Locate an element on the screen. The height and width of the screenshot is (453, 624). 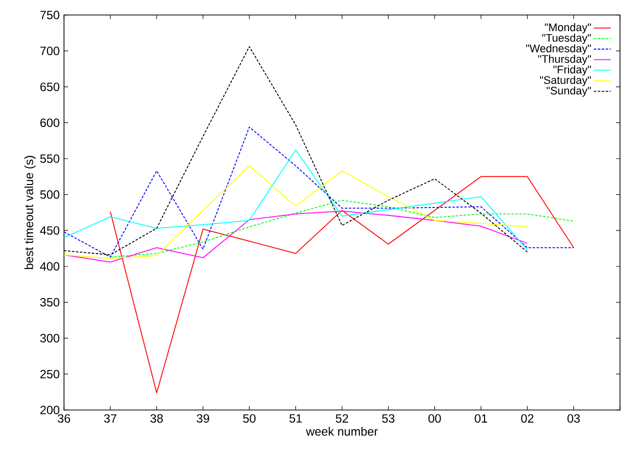
y-tick-label: 650 is located at coordinates (50, 87).